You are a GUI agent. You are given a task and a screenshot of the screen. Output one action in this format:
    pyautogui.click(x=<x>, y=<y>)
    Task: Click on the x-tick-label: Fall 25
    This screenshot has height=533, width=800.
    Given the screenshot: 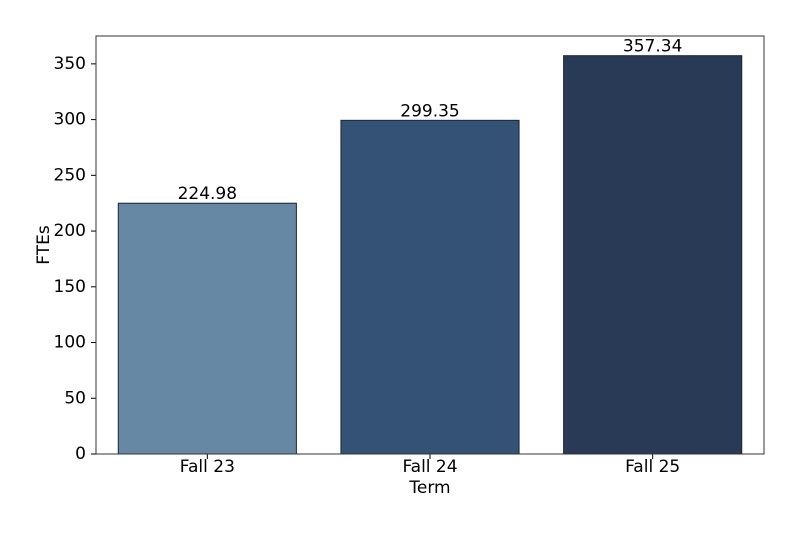 What is the action you would take?
    pyautogui.click(x=652, y=467)
    